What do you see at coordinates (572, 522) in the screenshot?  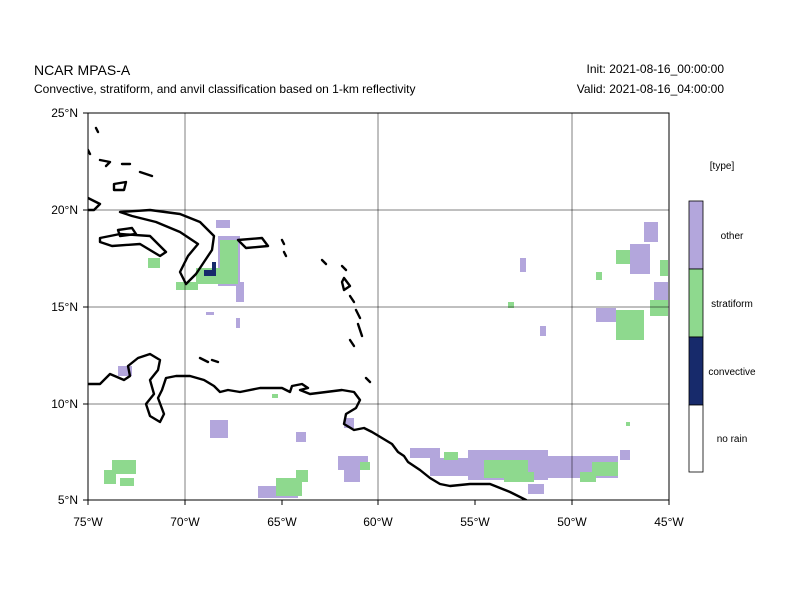 I see `lon-tick-label: 50°W` at bounding box center [572, 522].